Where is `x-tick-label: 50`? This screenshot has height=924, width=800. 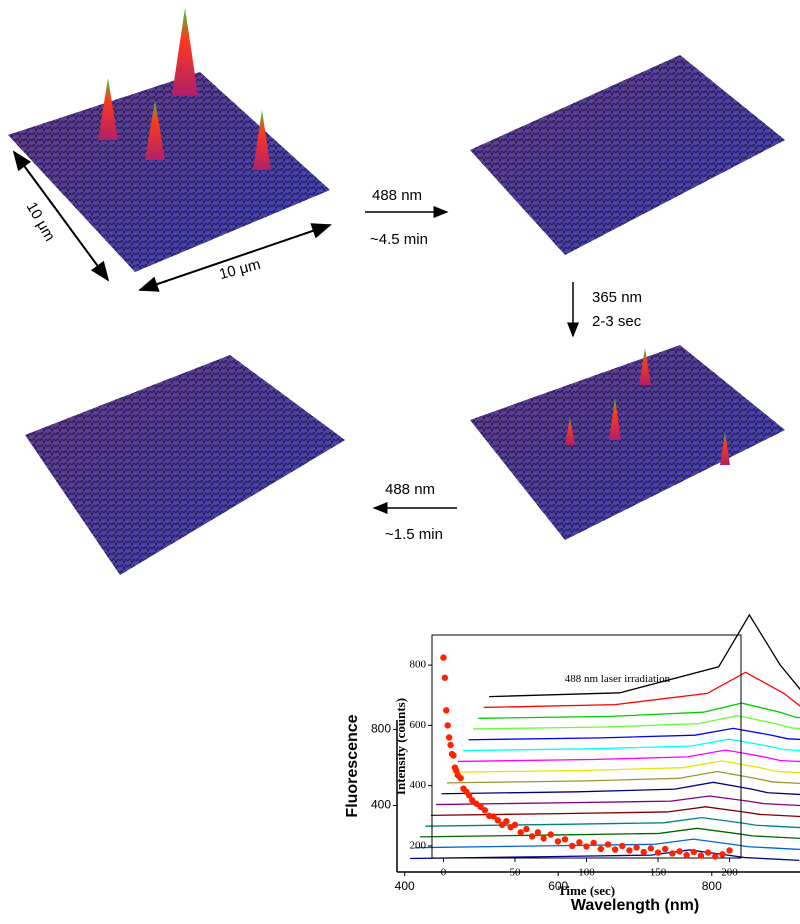 x-tick-label: 50 is located at coordinates (515, 873).